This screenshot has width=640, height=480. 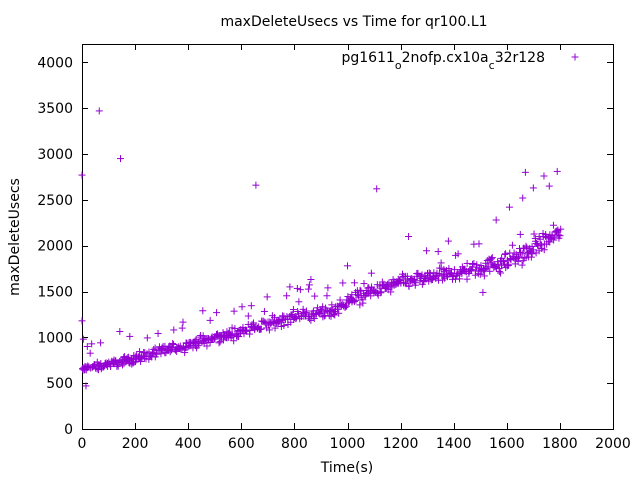 What do you see at coordinates (354, 444) in the screenshot?
I see `x-tick-labels: 0 200 400 600 800 1000 1200 1400 1600 1800 2000` at bounding box center [354, 444].